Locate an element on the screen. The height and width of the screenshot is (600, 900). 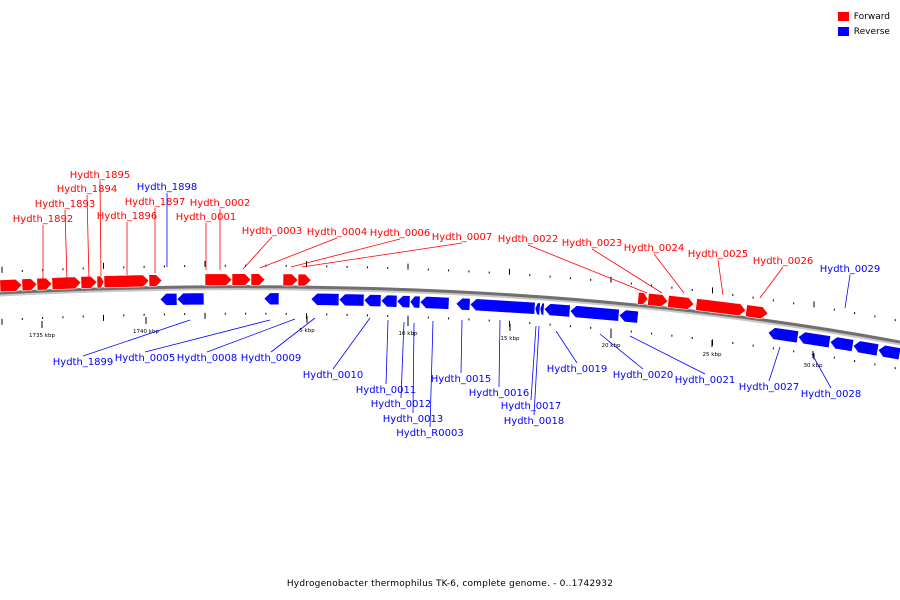
reverse-gene-label: Hydth_0013 is located at coordinates (413, 419).